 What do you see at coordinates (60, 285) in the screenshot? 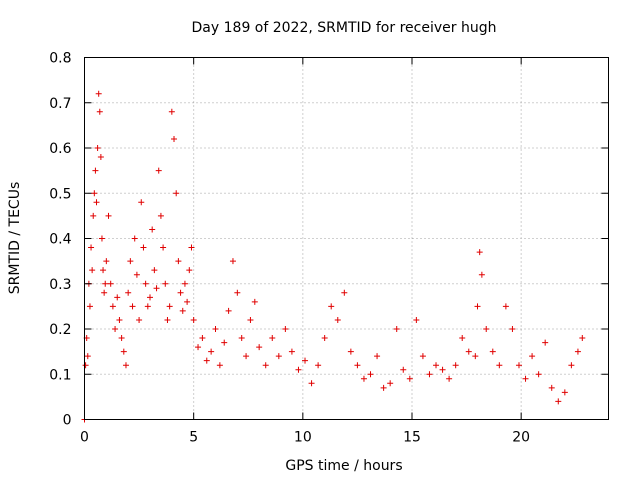
I see `y-tick-label: 0.3` at bounding box center [60, 285].